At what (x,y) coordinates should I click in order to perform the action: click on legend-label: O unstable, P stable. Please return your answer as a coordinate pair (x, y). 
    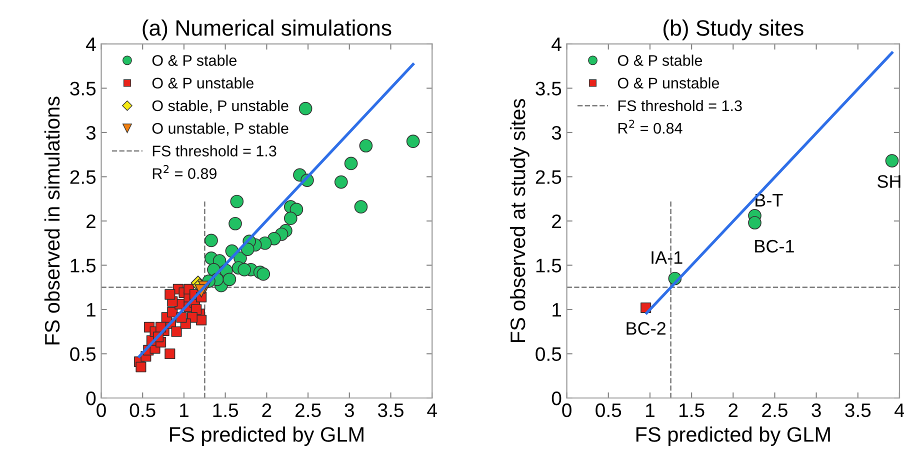
    Looking at the image, I should click on (220, 129).